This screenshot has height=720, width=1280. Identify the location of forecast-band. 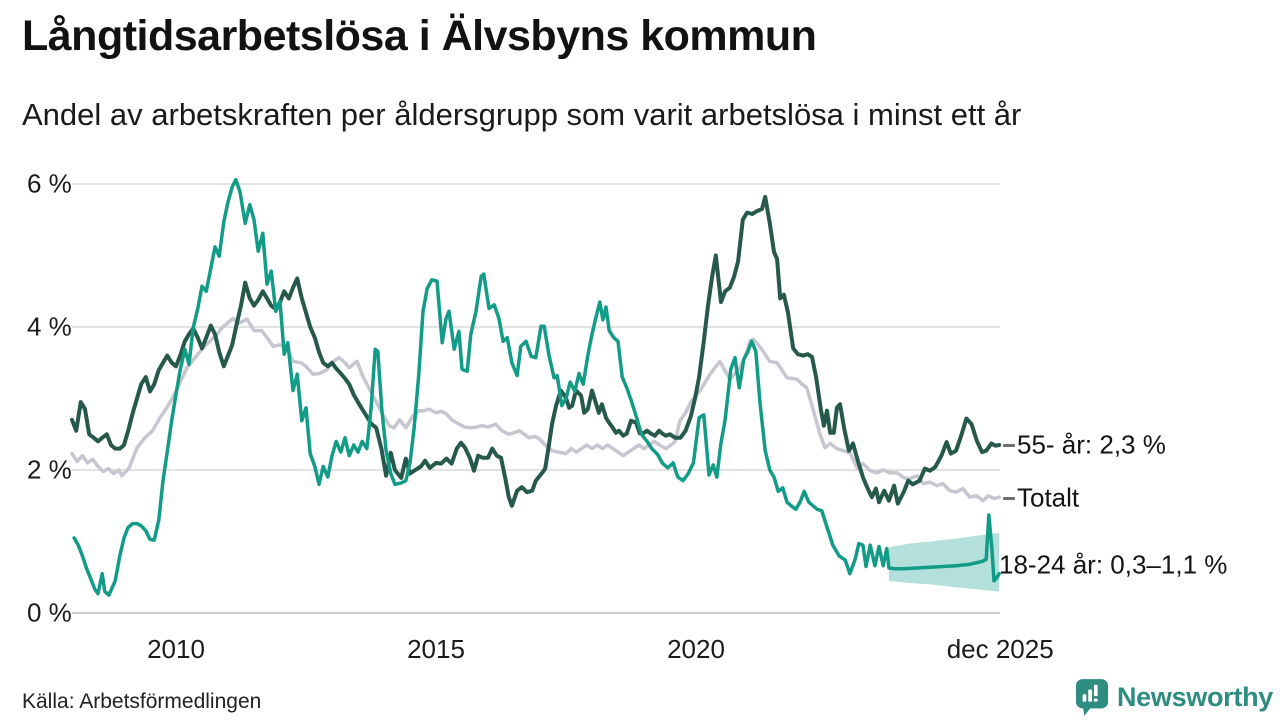
(944, 562).